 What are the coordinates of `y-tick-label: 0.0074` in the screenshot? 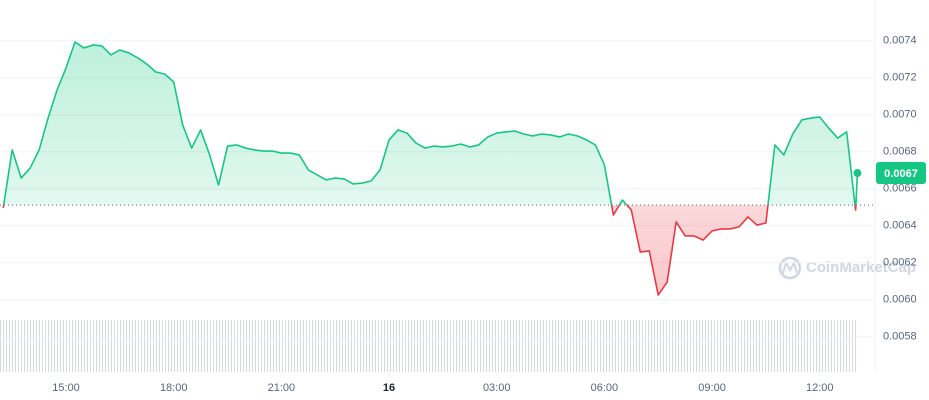 It's located at (900, 41).